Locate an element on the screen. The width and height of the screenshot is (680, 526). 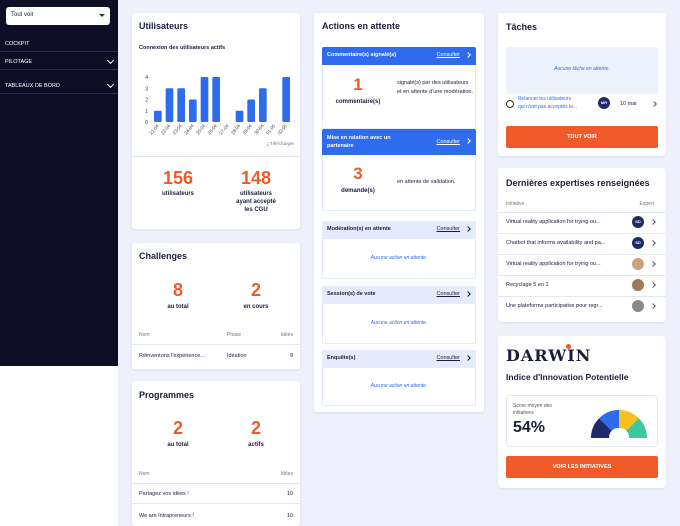
action-header-label: Enquête(s) is located at coordinates (341, 358).